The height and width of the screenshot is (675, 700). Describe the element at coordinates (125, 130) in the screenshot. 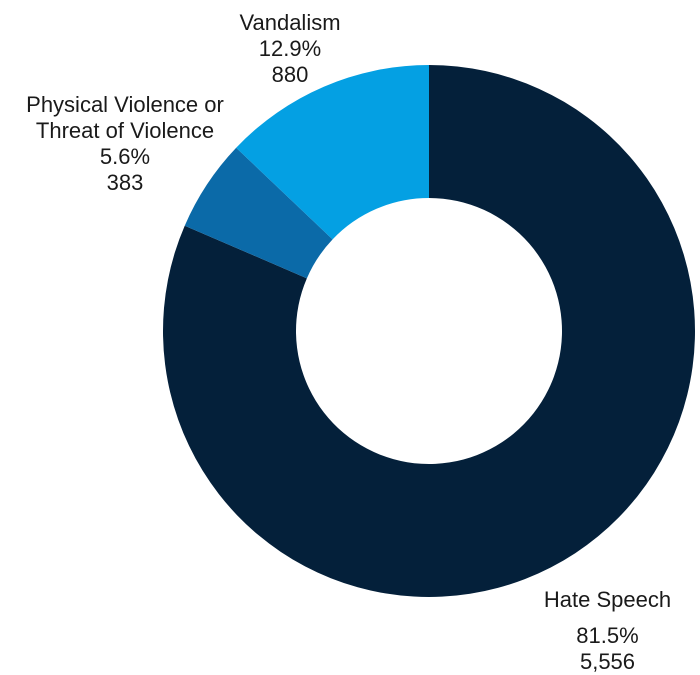

I see `physical-violence-name-line-2: Threat of Violence` at that location.